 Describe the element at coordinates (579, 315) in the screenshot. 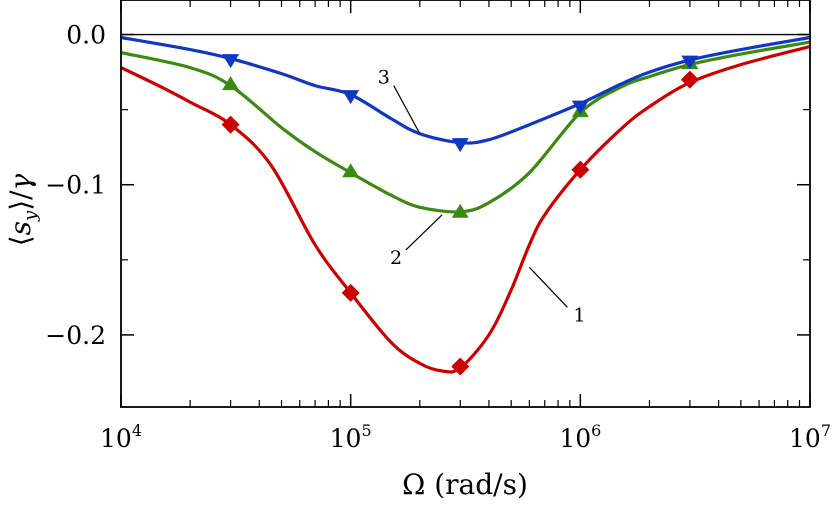

I see `annotation-label-1: 1` at that location.